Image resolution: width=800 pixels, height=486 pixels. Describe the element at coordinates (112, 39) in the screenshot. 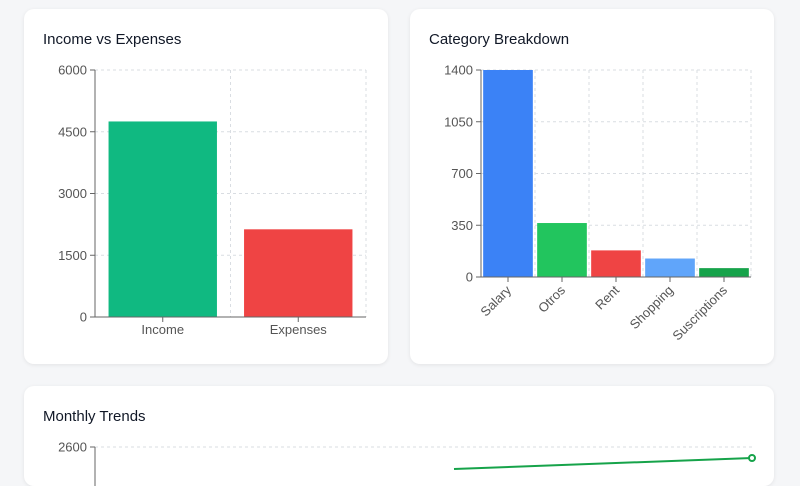

I see `income-vs-expenses-title: Income vs Expenses` at that location.